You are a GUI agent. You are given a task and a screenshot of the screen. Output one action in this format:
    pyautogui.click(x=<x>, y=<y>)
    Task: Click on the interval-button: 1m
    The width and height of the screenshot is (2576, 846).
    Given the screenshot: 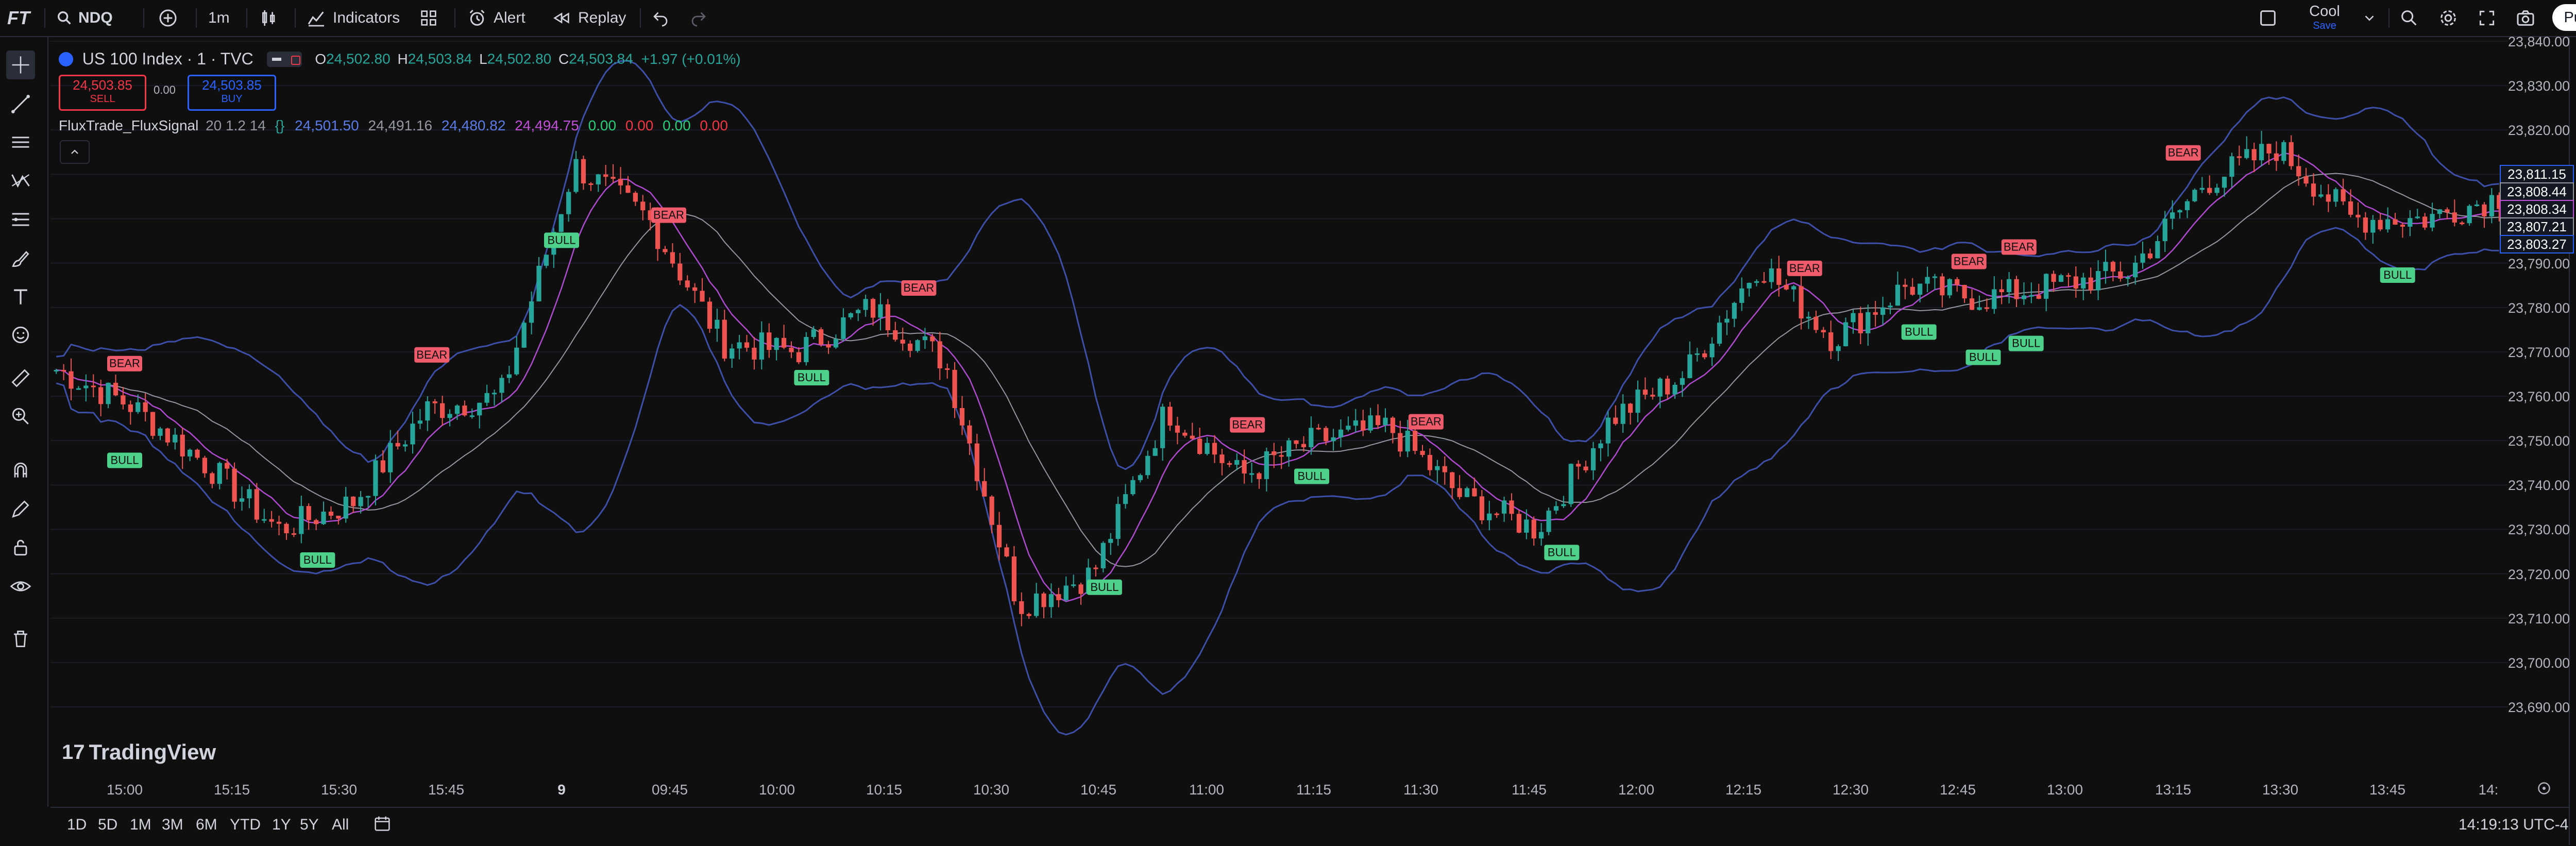 What is the action you would take?
    pyautogui.click(x=219, y=17)
    